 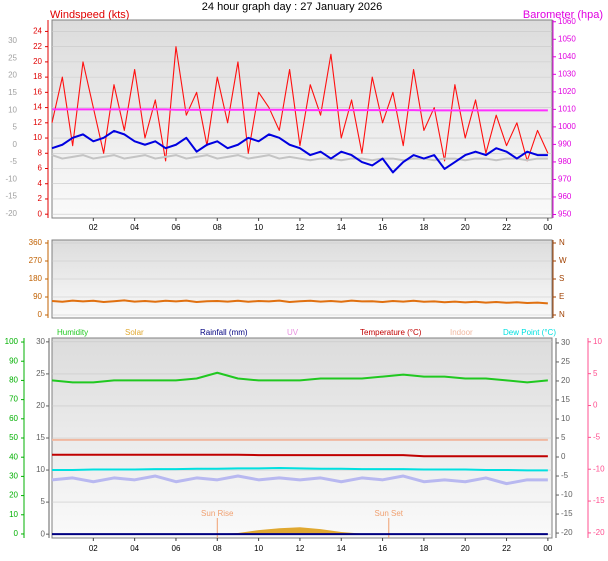 What do you see at coordinates (217, 513) in the screenshot?
I see `annotation: Sun Rise` at bounding box center [217, 513].